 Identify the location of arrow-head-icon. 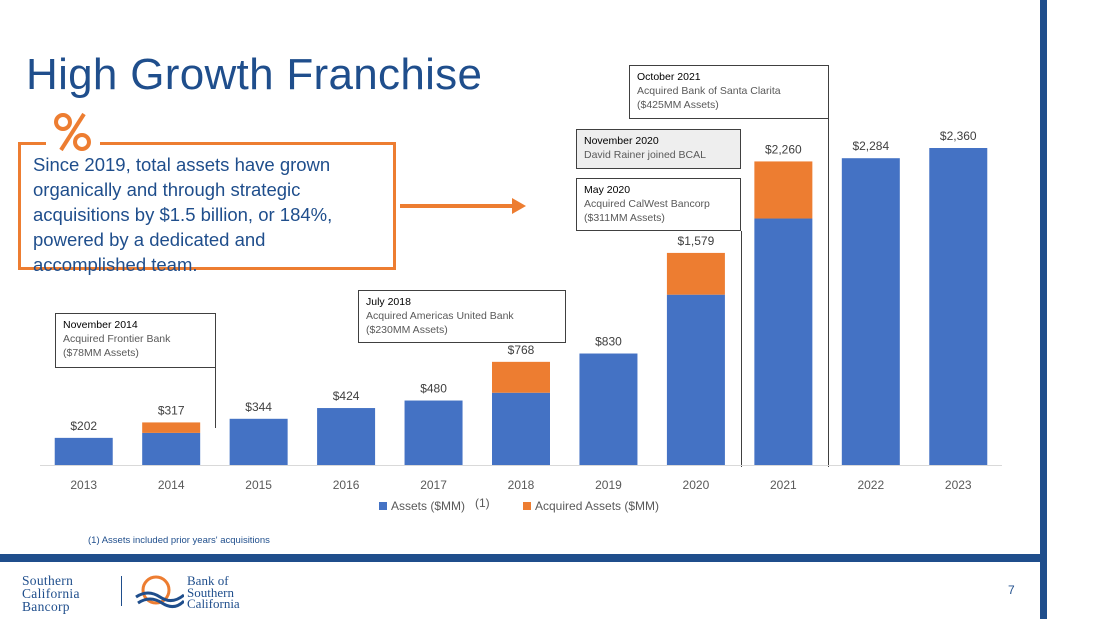
(519, 206).